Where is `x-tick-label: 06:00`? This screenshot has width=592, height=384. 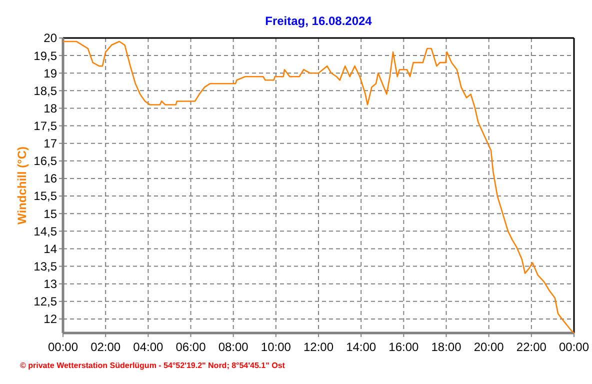 x-tick-label: 06:00 is located at coordinates (191, 347).